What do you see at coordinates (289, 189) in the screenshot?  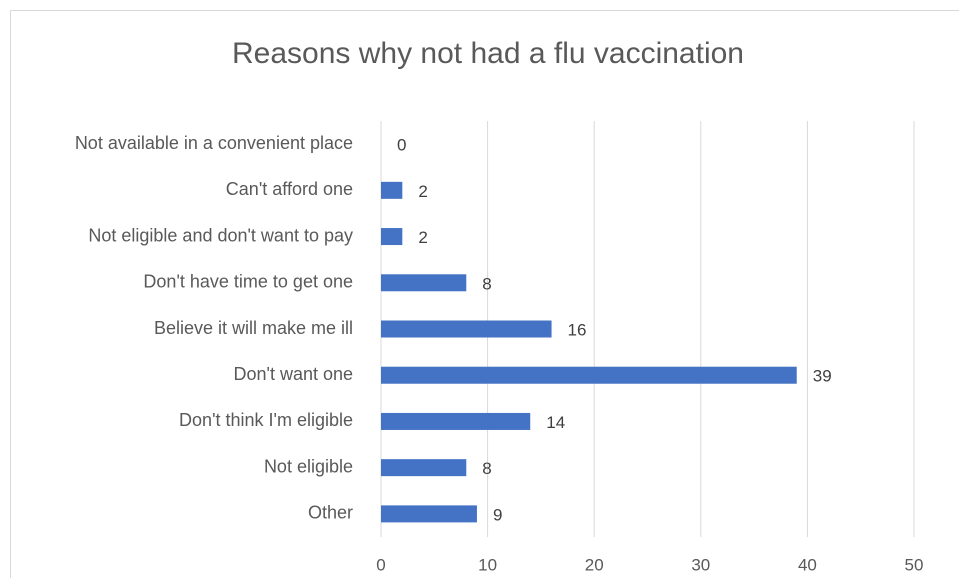 I see `y-tick-label: Can't afford one` at bounding box center [289, 189].